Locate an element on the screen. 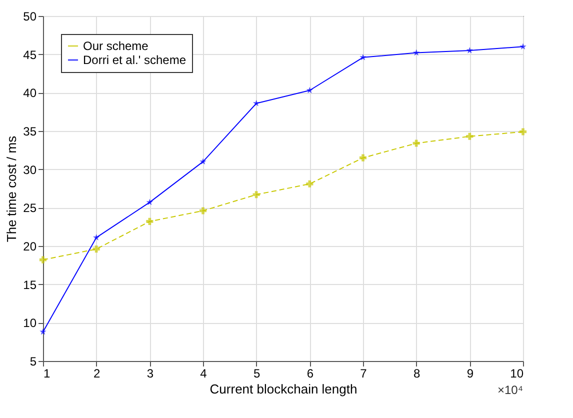  x-tick-label: 8 is located at coordinates (416, 373).